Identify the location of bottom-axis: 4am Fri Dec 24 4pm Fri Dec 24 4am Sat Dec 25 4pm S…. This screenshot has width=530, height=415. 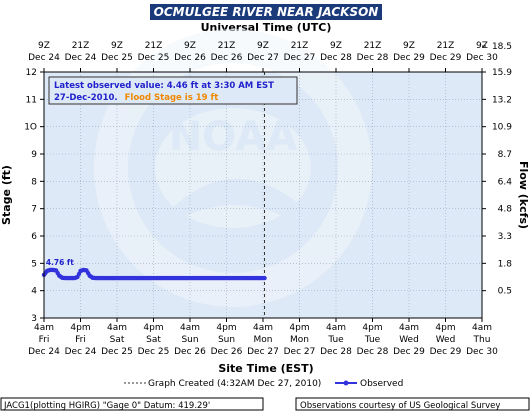
(263, 337).